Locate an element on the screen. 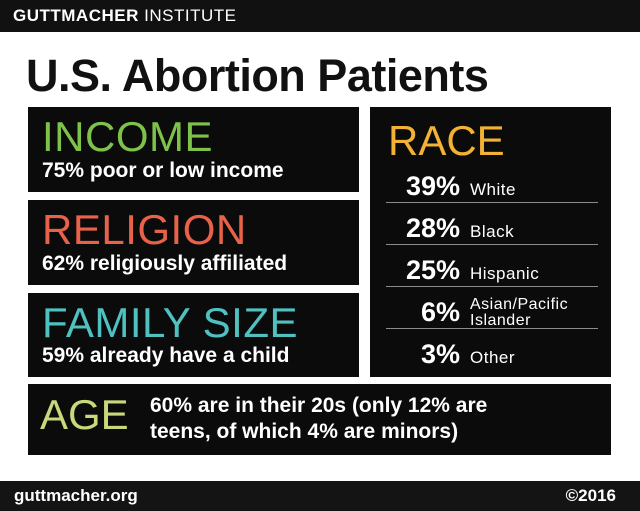 The image size is (640, 511). race-row-asian-pacific-islander: 6% Asian/Pacific Islander is located at coordinates (492, 314).